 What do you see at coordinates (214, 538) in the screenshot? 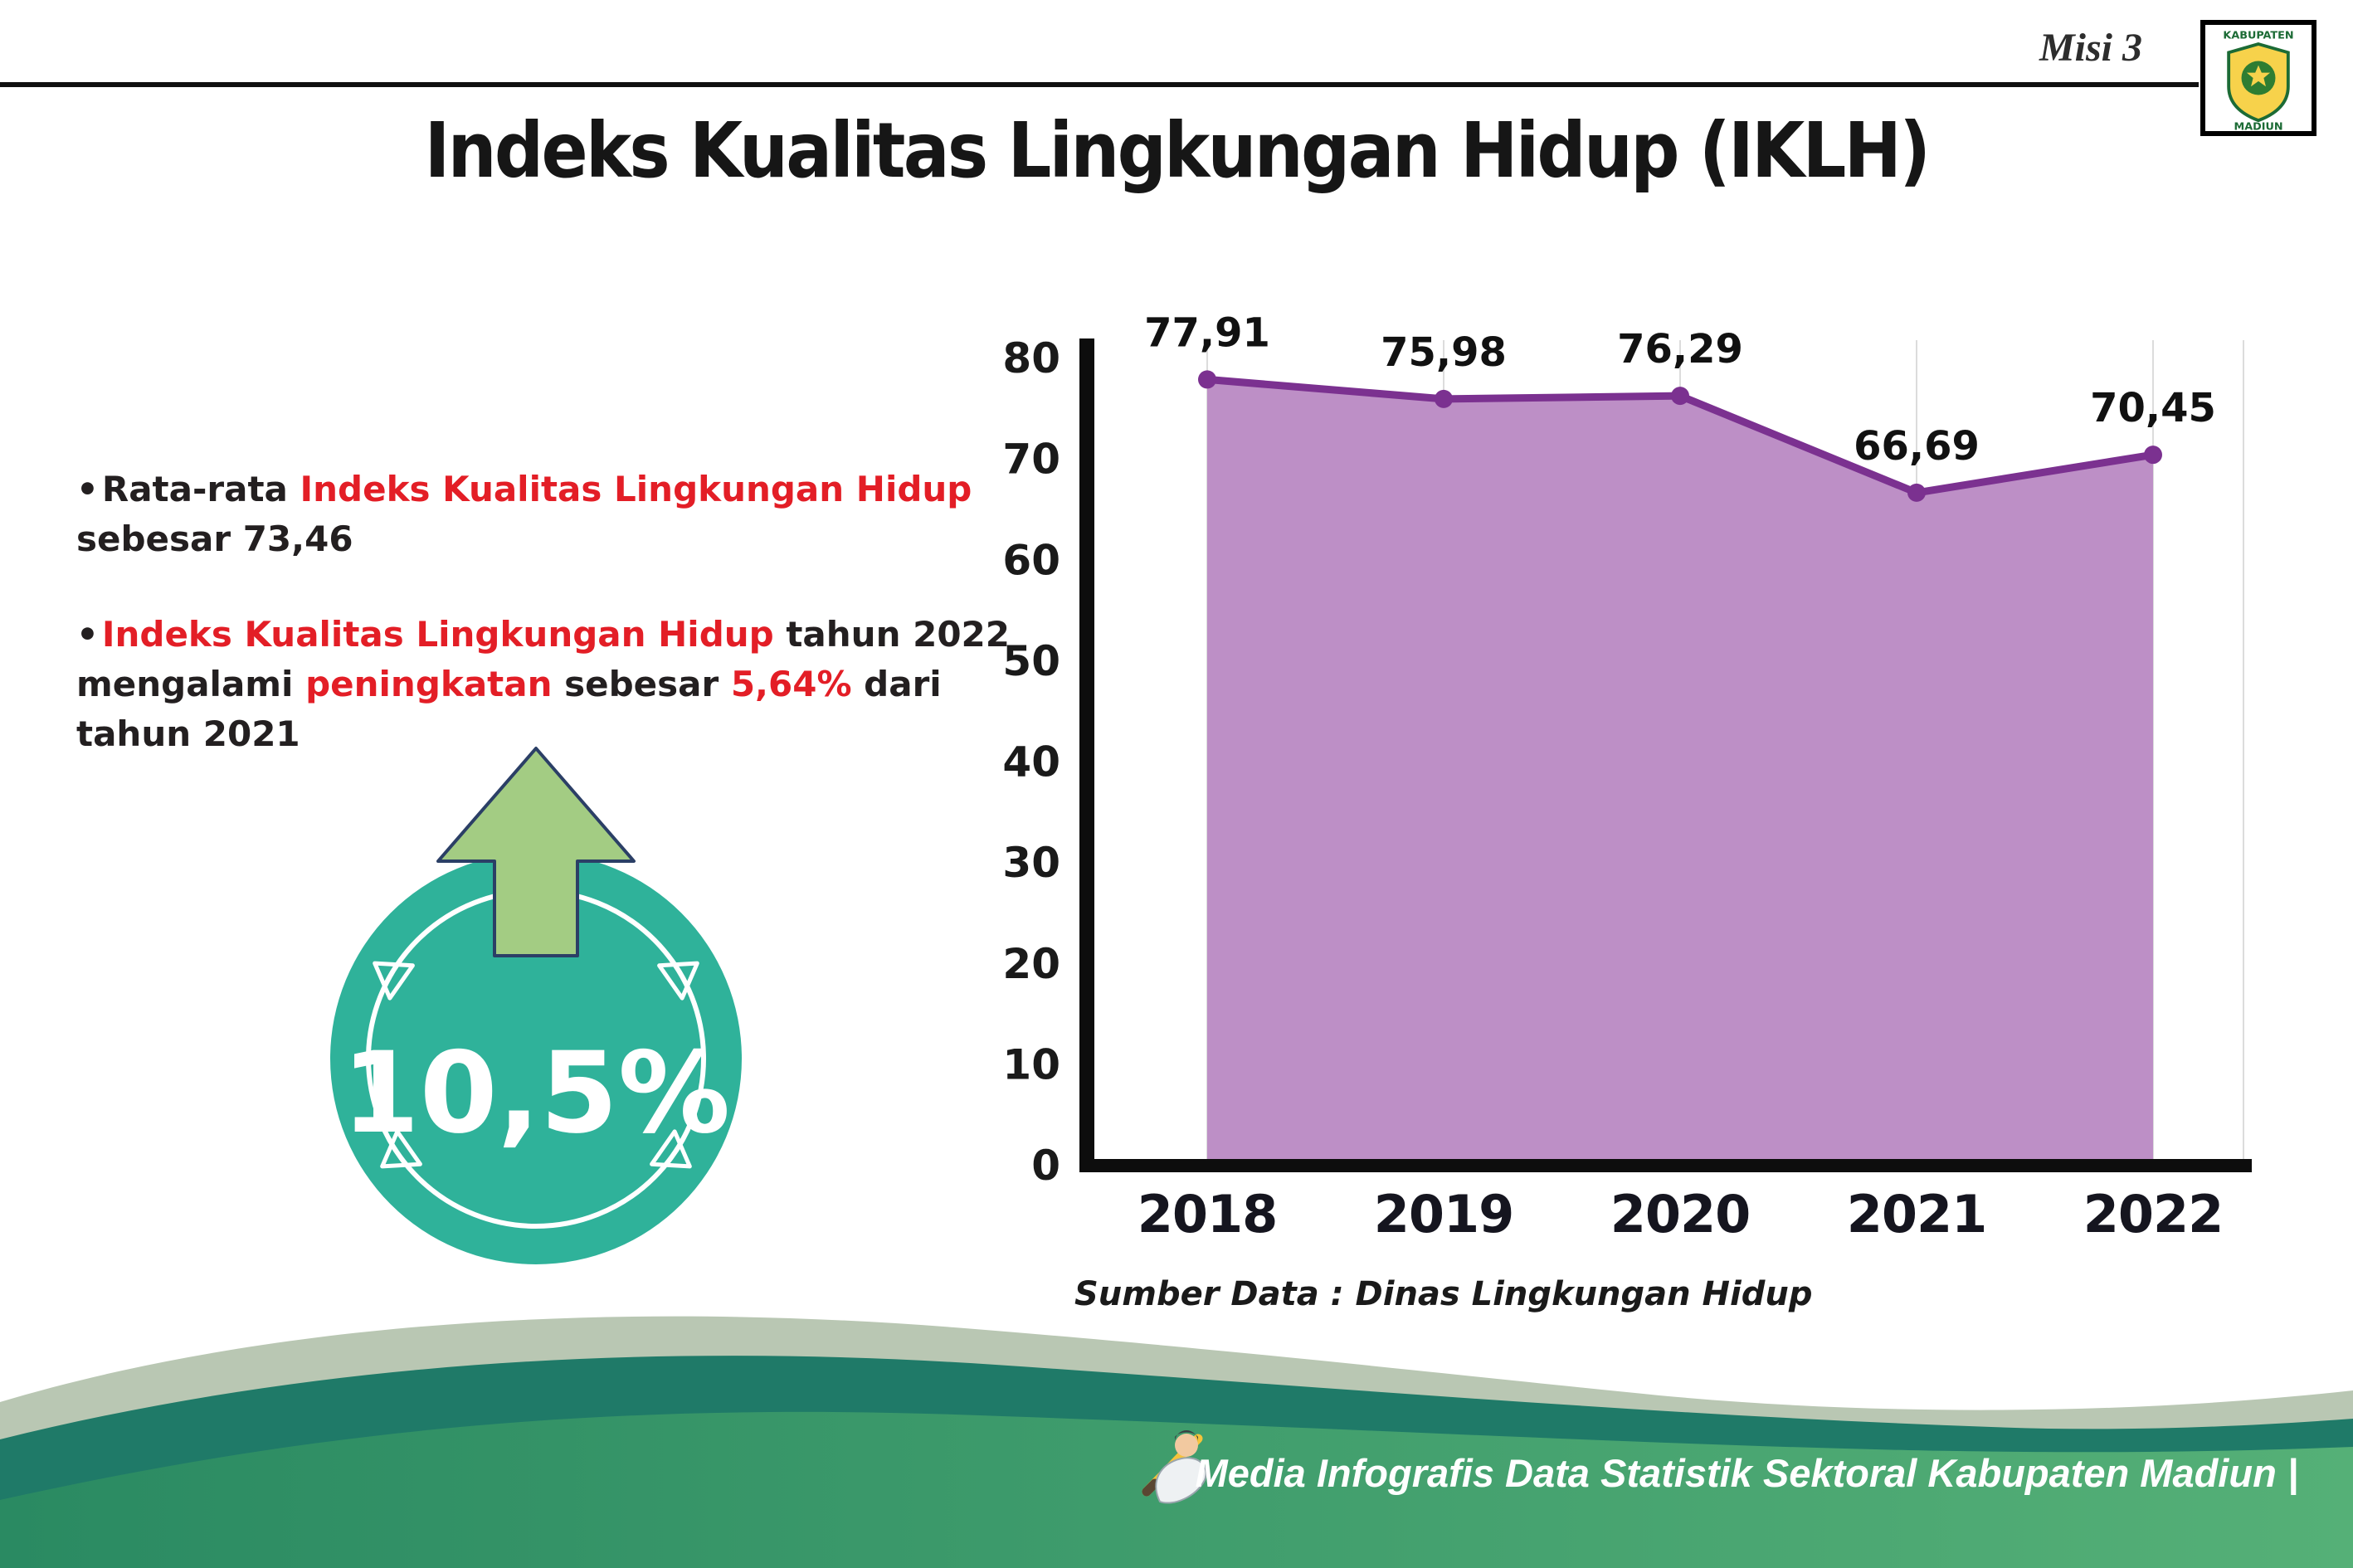
I see `bullet-text-segment: sebesar 73,46` at bounding box center [214, 538].